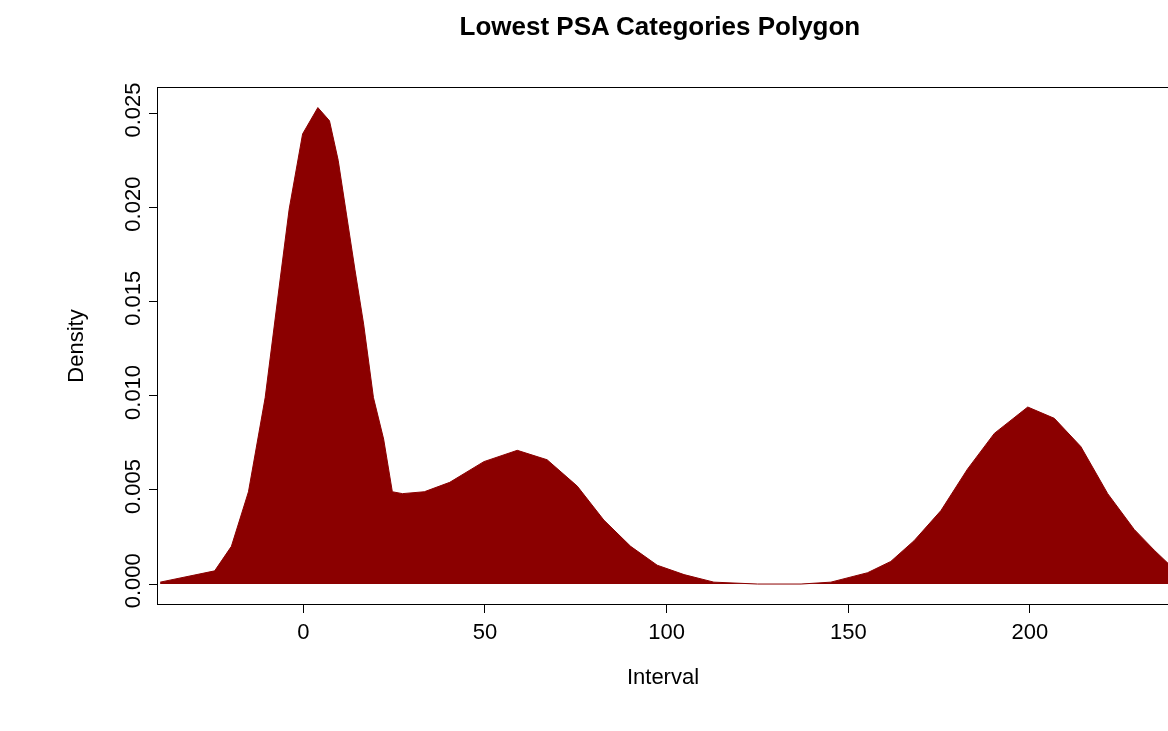  What do you see at coordinates (75, 346) in the screenshot?
I see `y-axis-title: Density` at bounding box center [75, 346].